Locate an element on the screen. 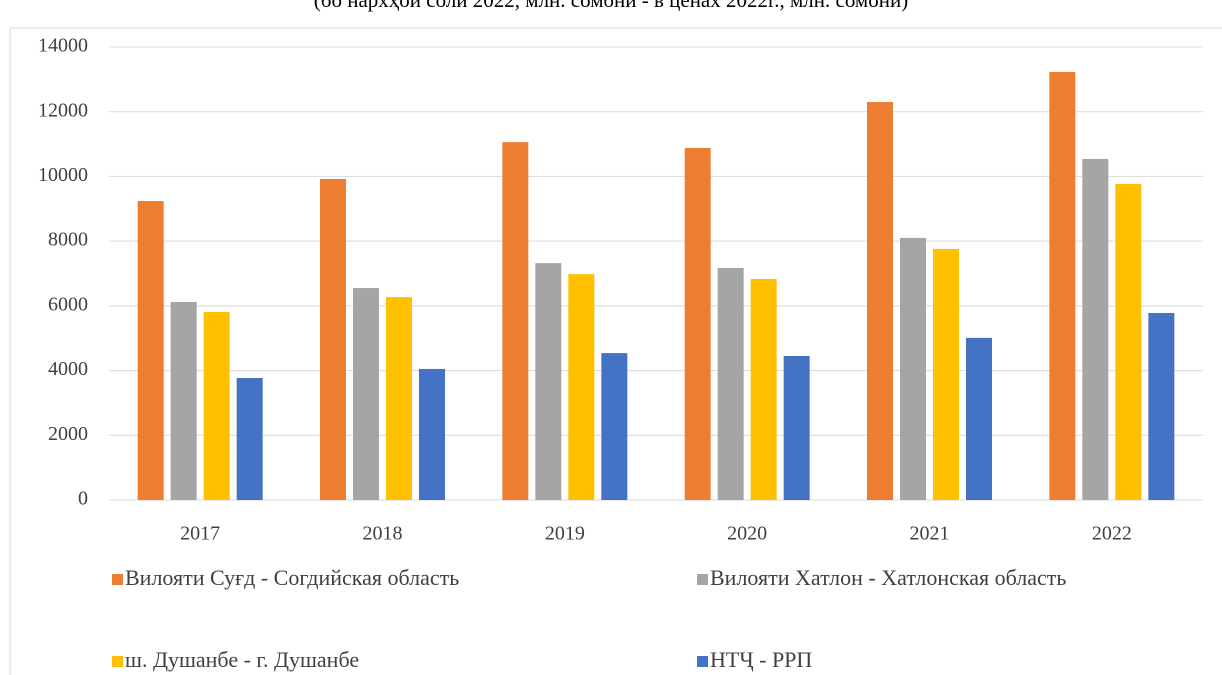 Image resolution: width=1222 pixels, height=675 pixels. x-tick-label: 2020 is located at coordinates (747, 534).